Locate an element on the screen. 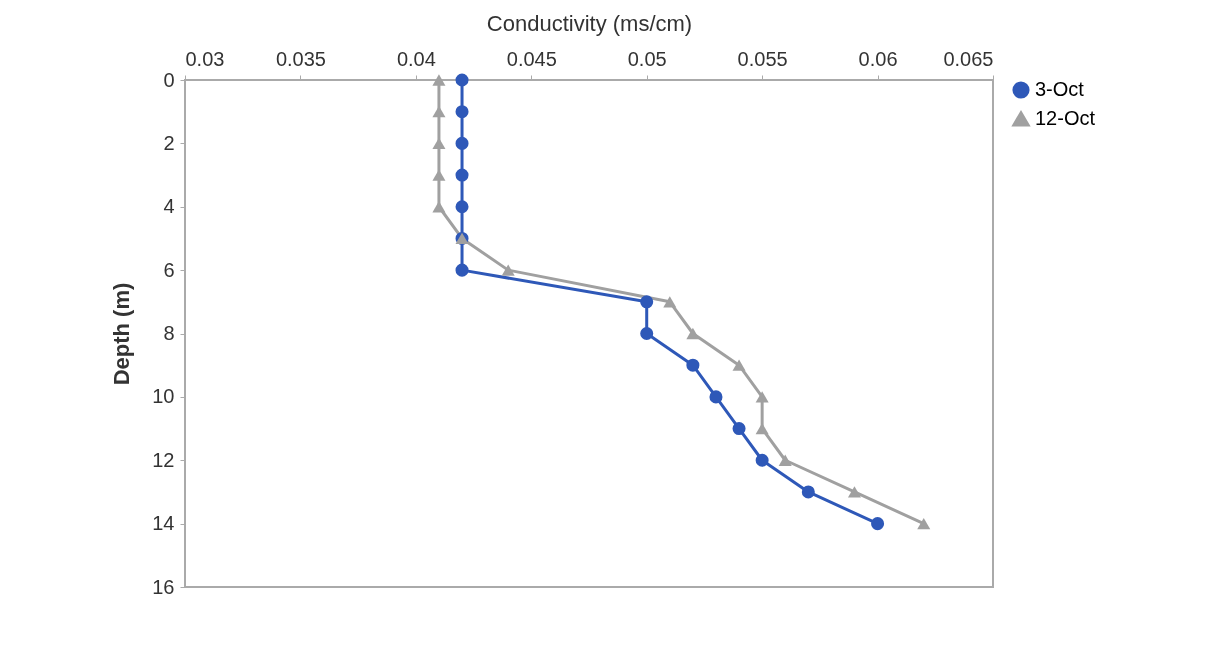 The image size is (1206, 650). y-tick-label: 12 is located at coordinates (163, 459).